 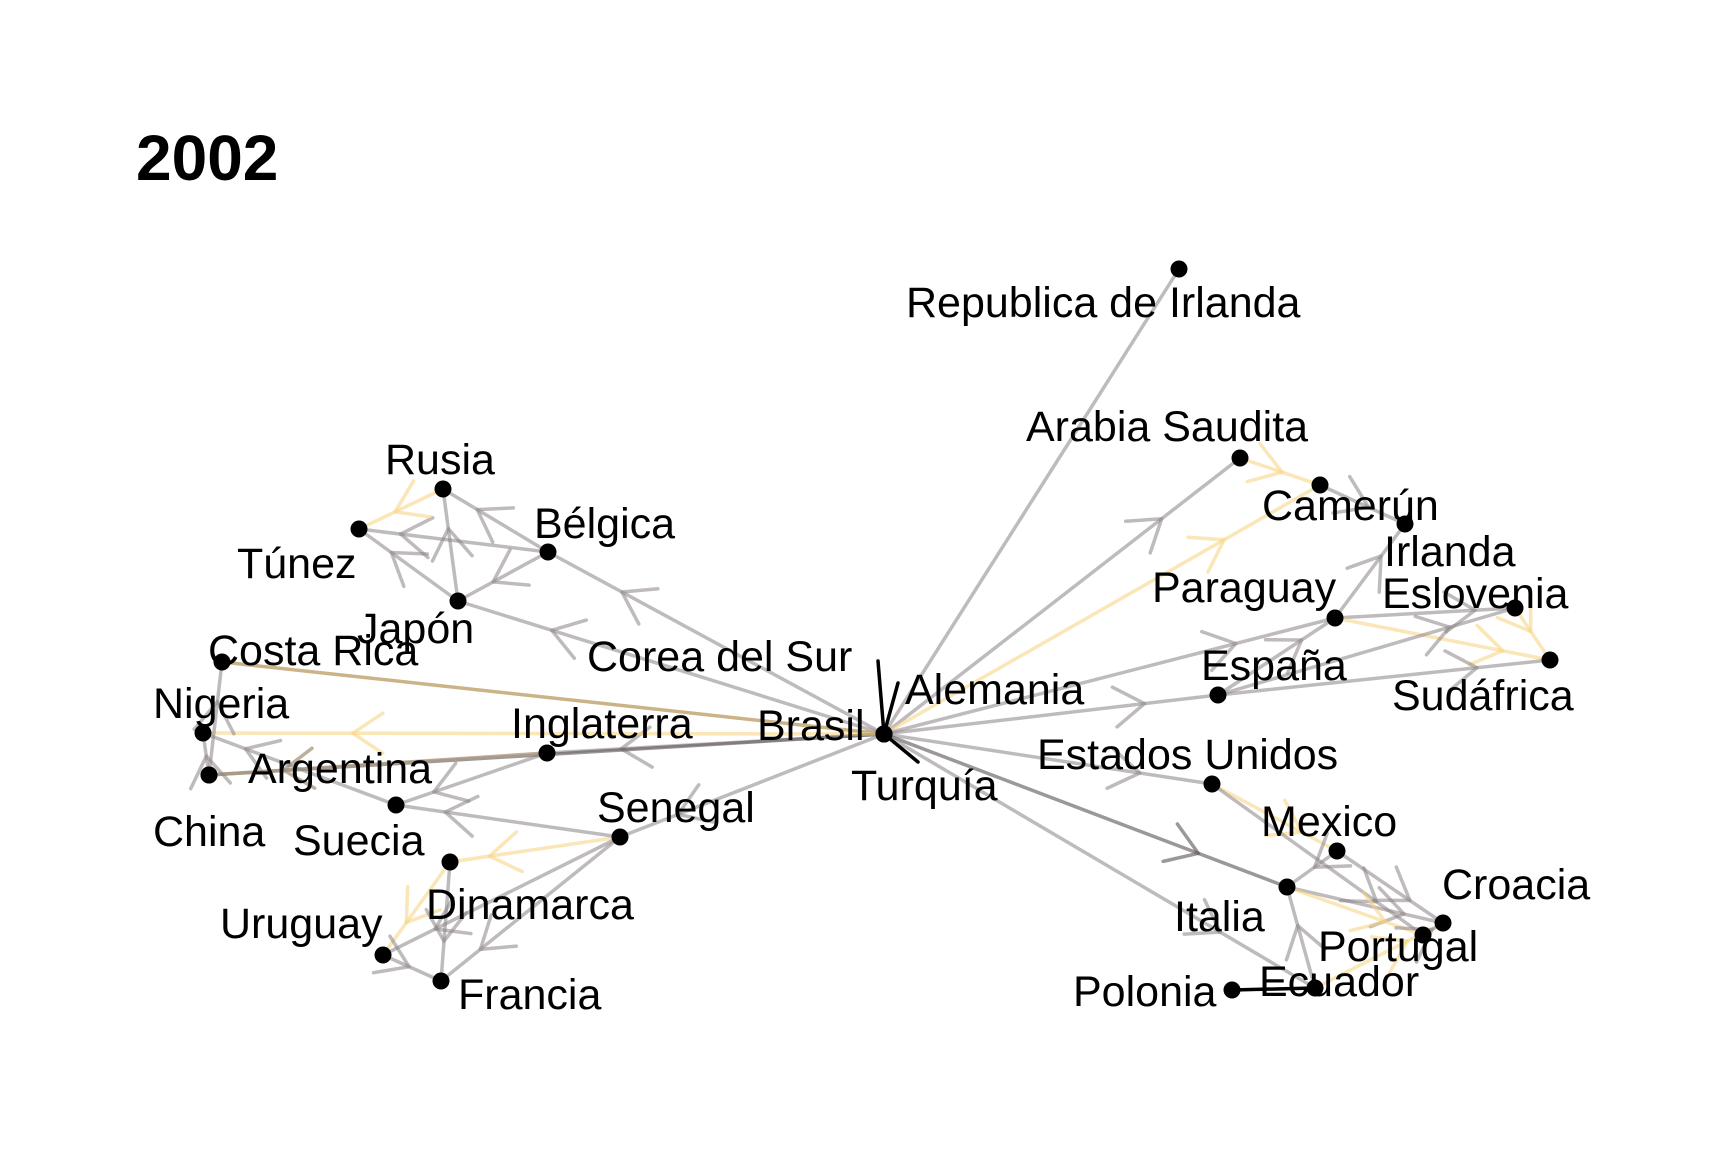 I want to click on node-mexico, so click(x=1337, y=851).